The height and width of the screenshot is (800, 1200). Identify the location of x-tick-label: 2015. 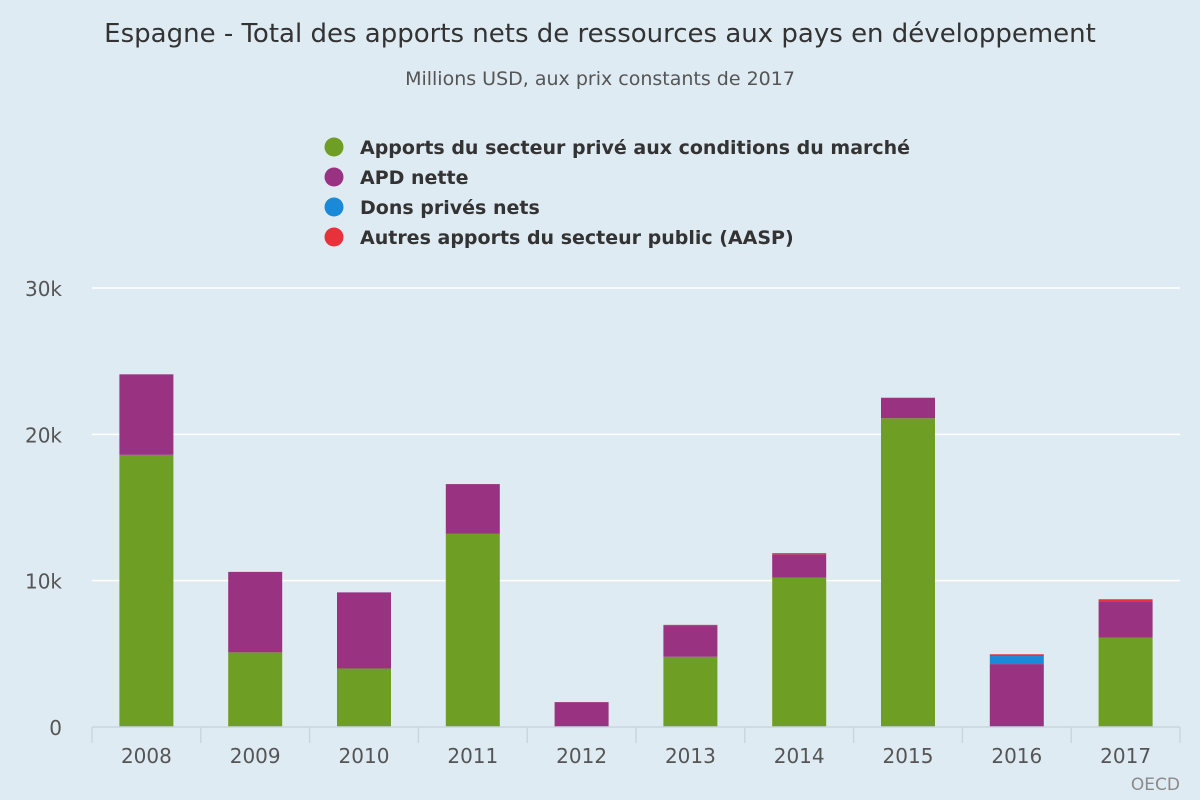
(908, 756).